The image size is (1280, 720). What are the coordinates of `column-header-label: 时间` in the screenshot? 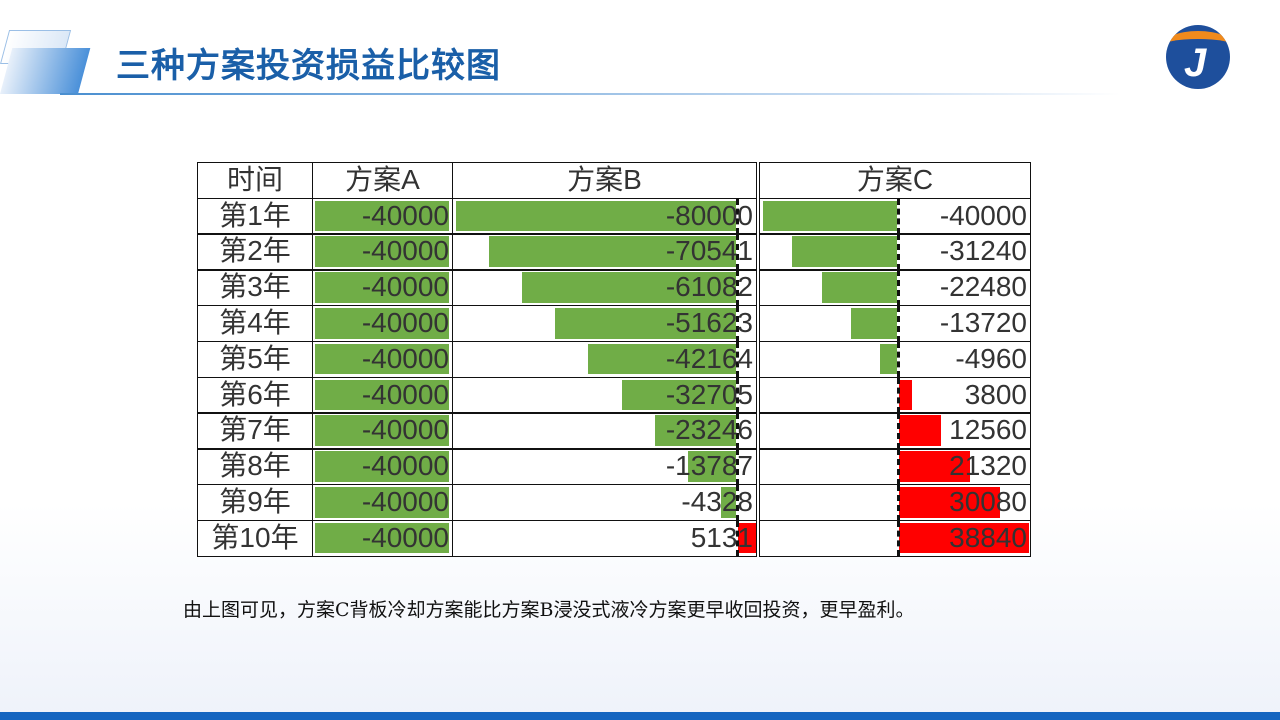 It's located at (254, 179).